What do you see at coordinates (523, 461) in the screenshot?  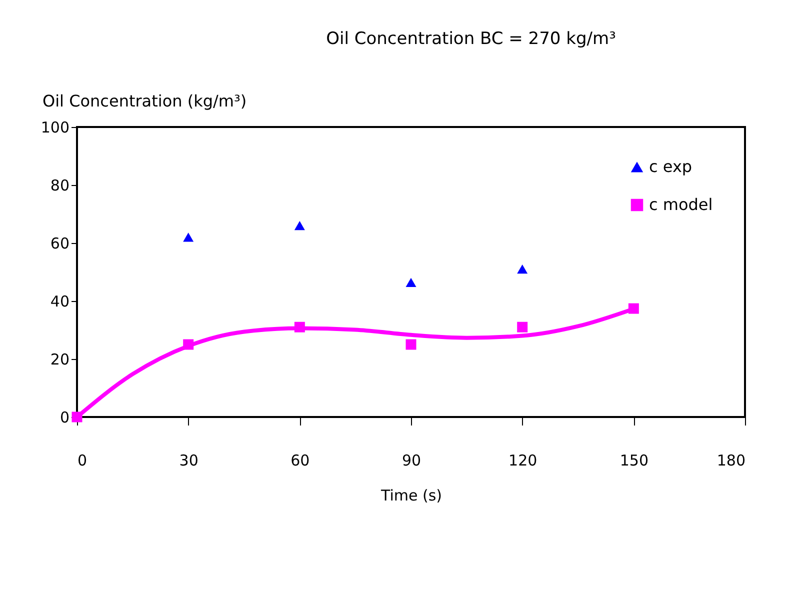 I see `x-tick-label: 120` at bounding box center [523, 461].